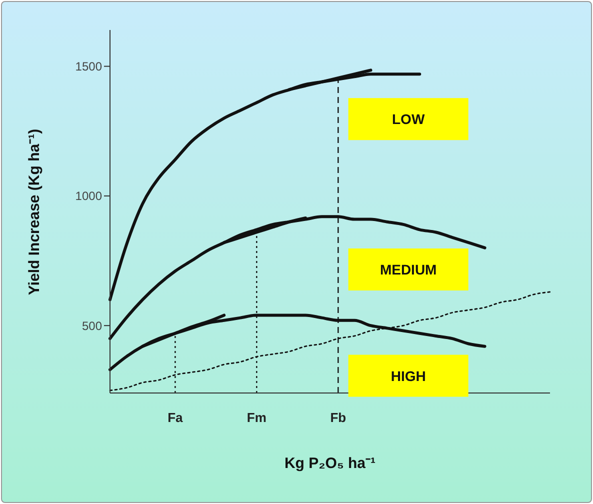 The width and height of the screenshot is (593, 504). I want to click on y-tick-label: 1000, so click(88, 196).